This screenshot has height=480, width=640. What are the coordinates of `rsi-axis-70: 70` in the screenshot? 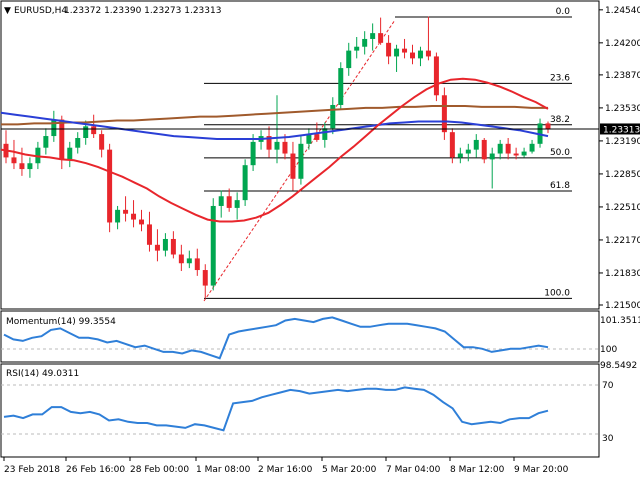 It's located at (608, 386).